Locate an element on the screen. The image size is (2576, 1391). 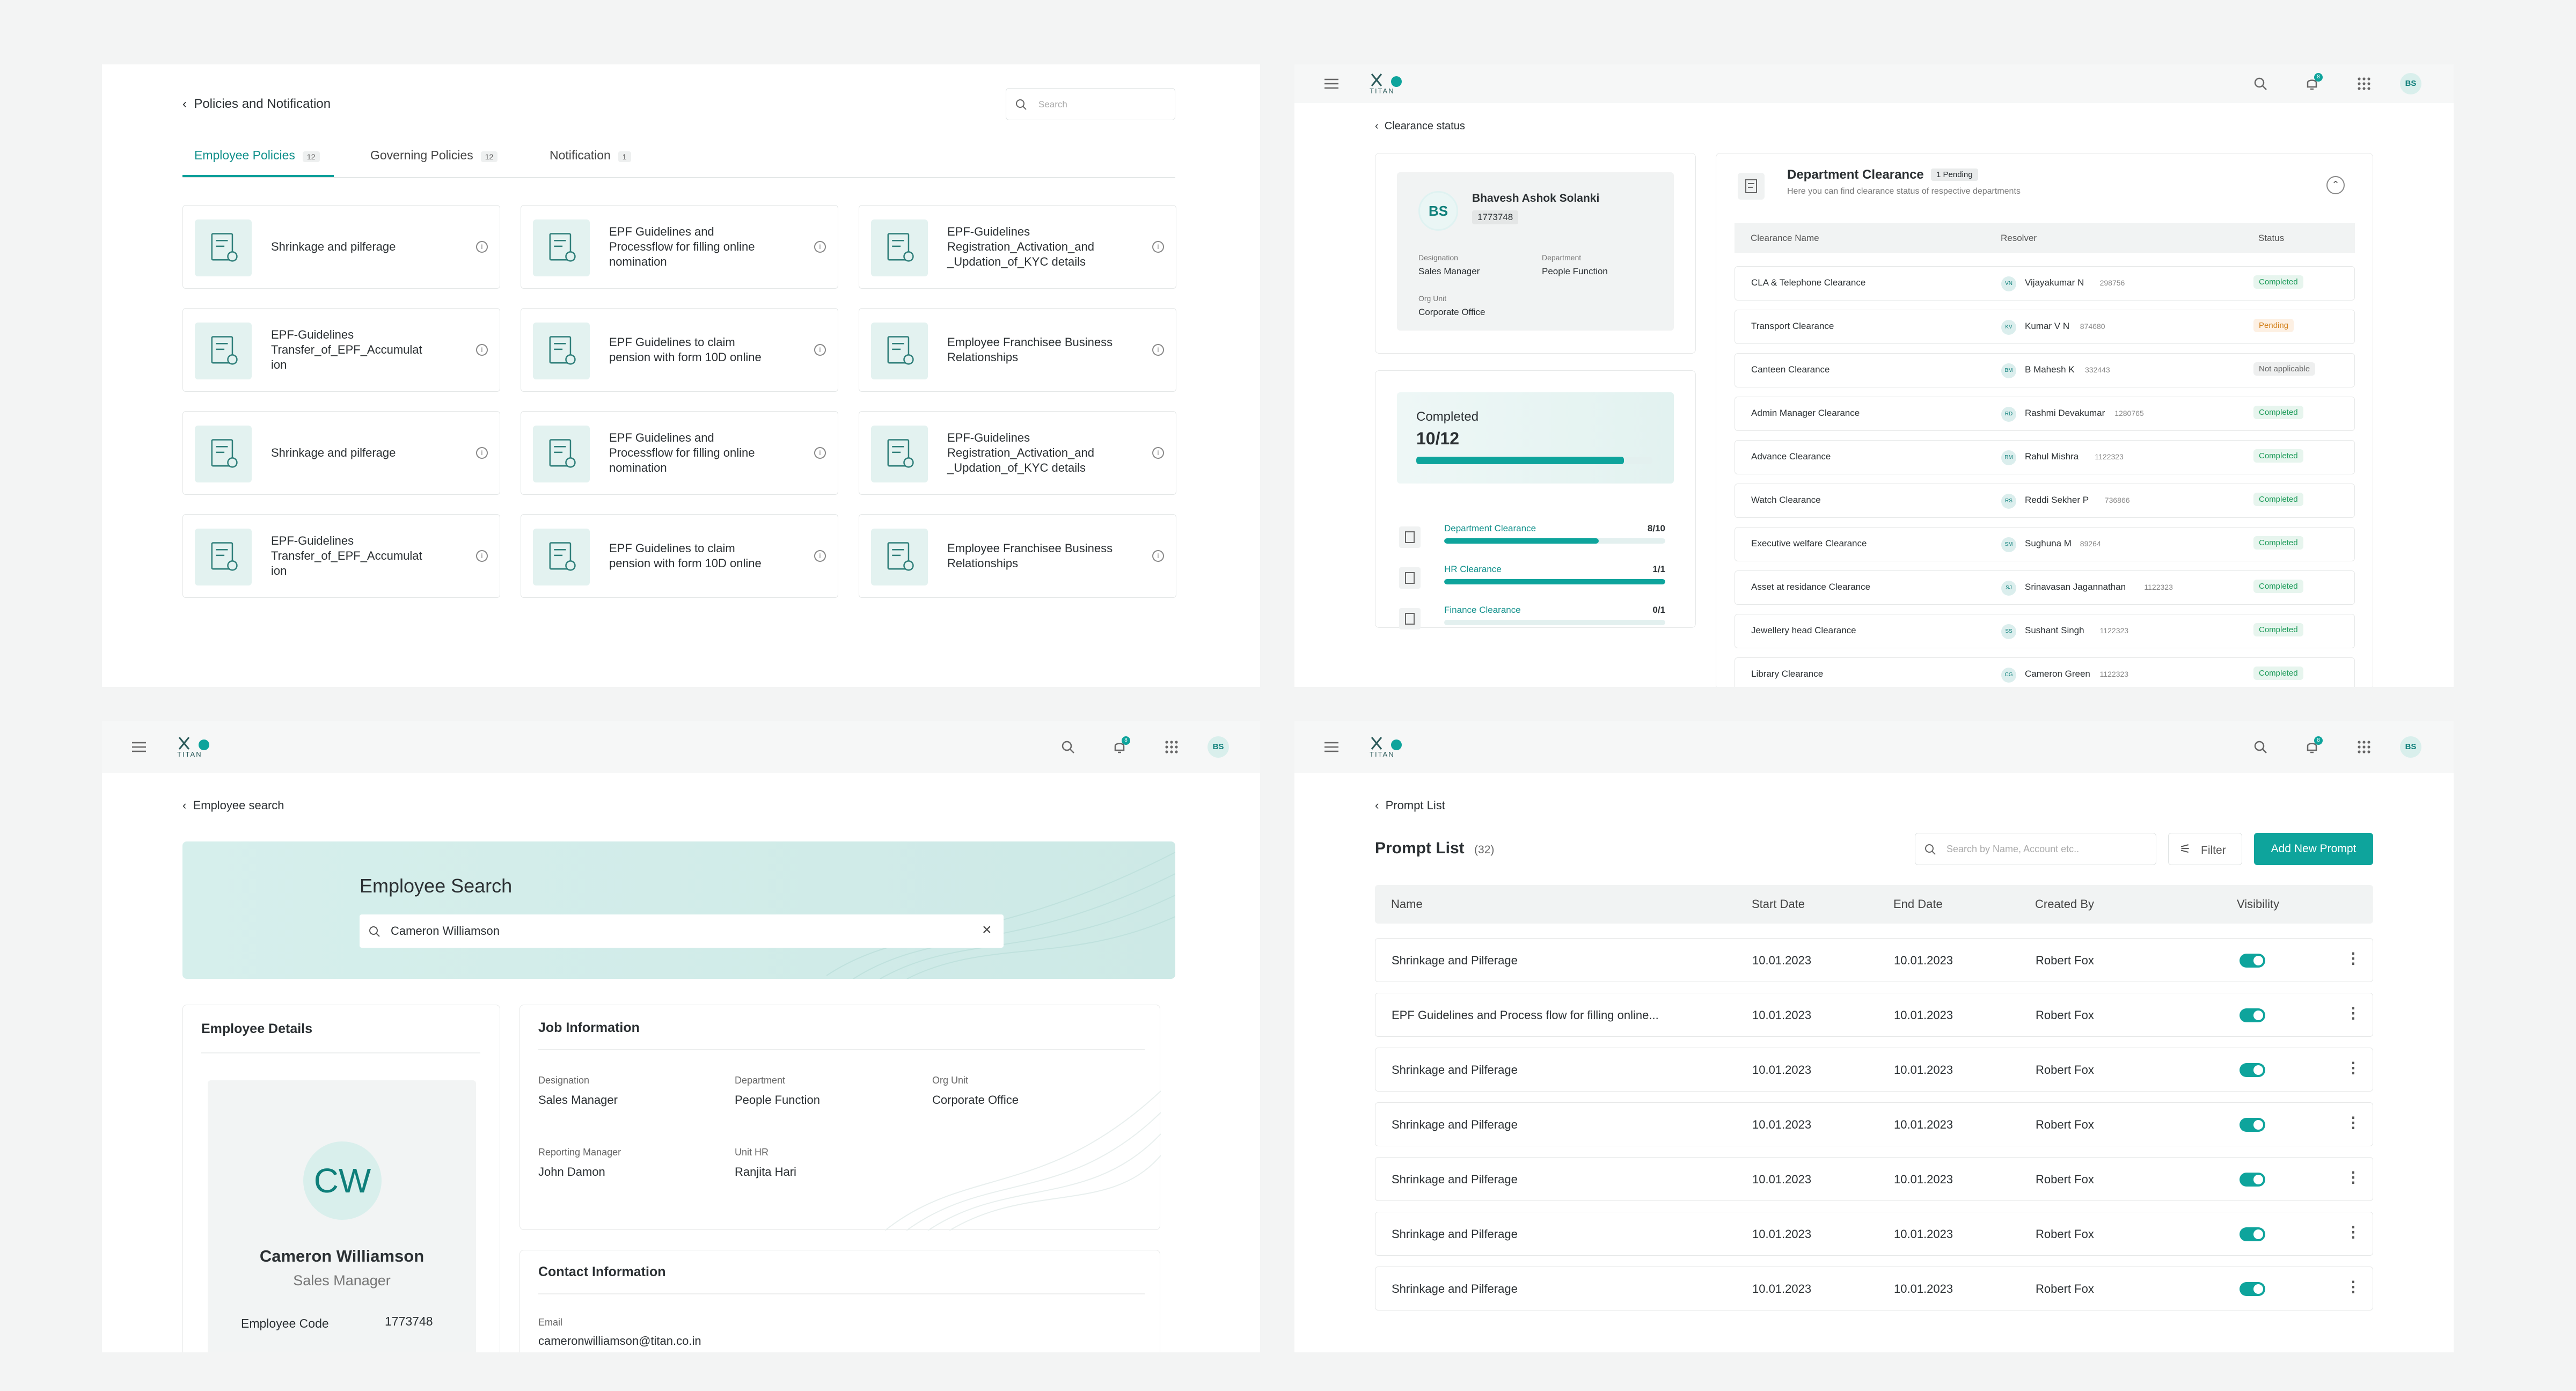
back-link: ‹ Employee search is located at coordinates (233, 805).